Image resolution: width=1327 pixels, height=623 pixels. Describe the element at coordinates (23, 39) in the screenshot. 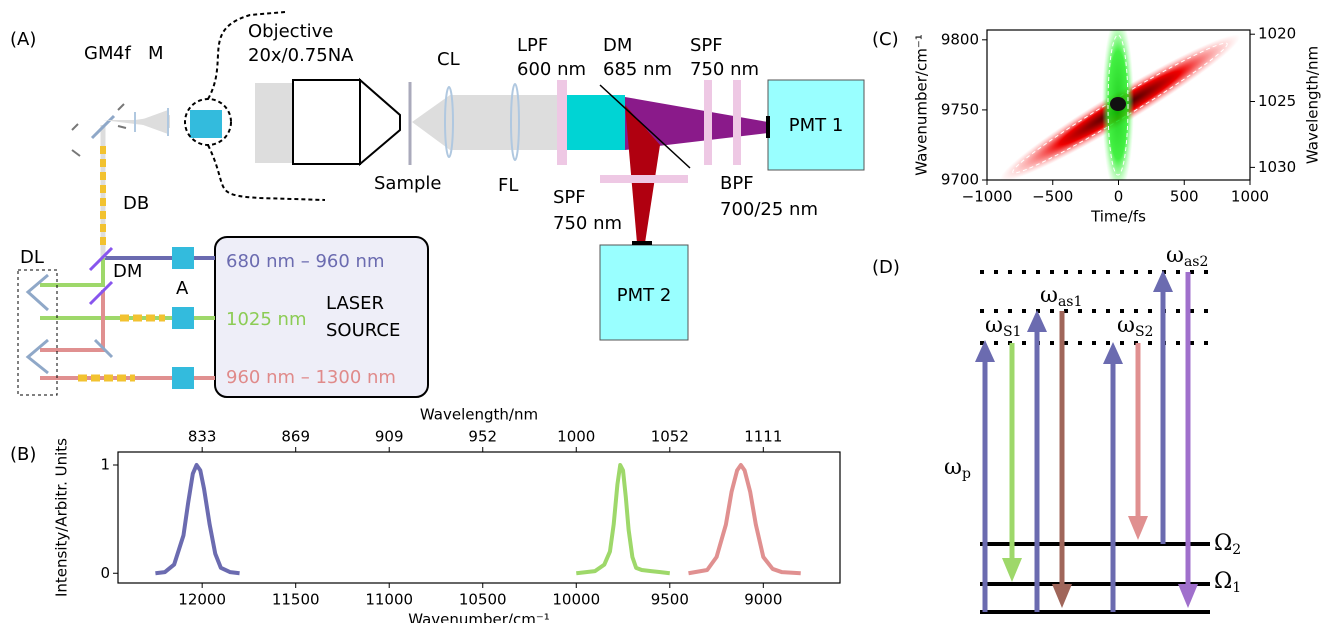

I see `panel-label: (A)` at that location.